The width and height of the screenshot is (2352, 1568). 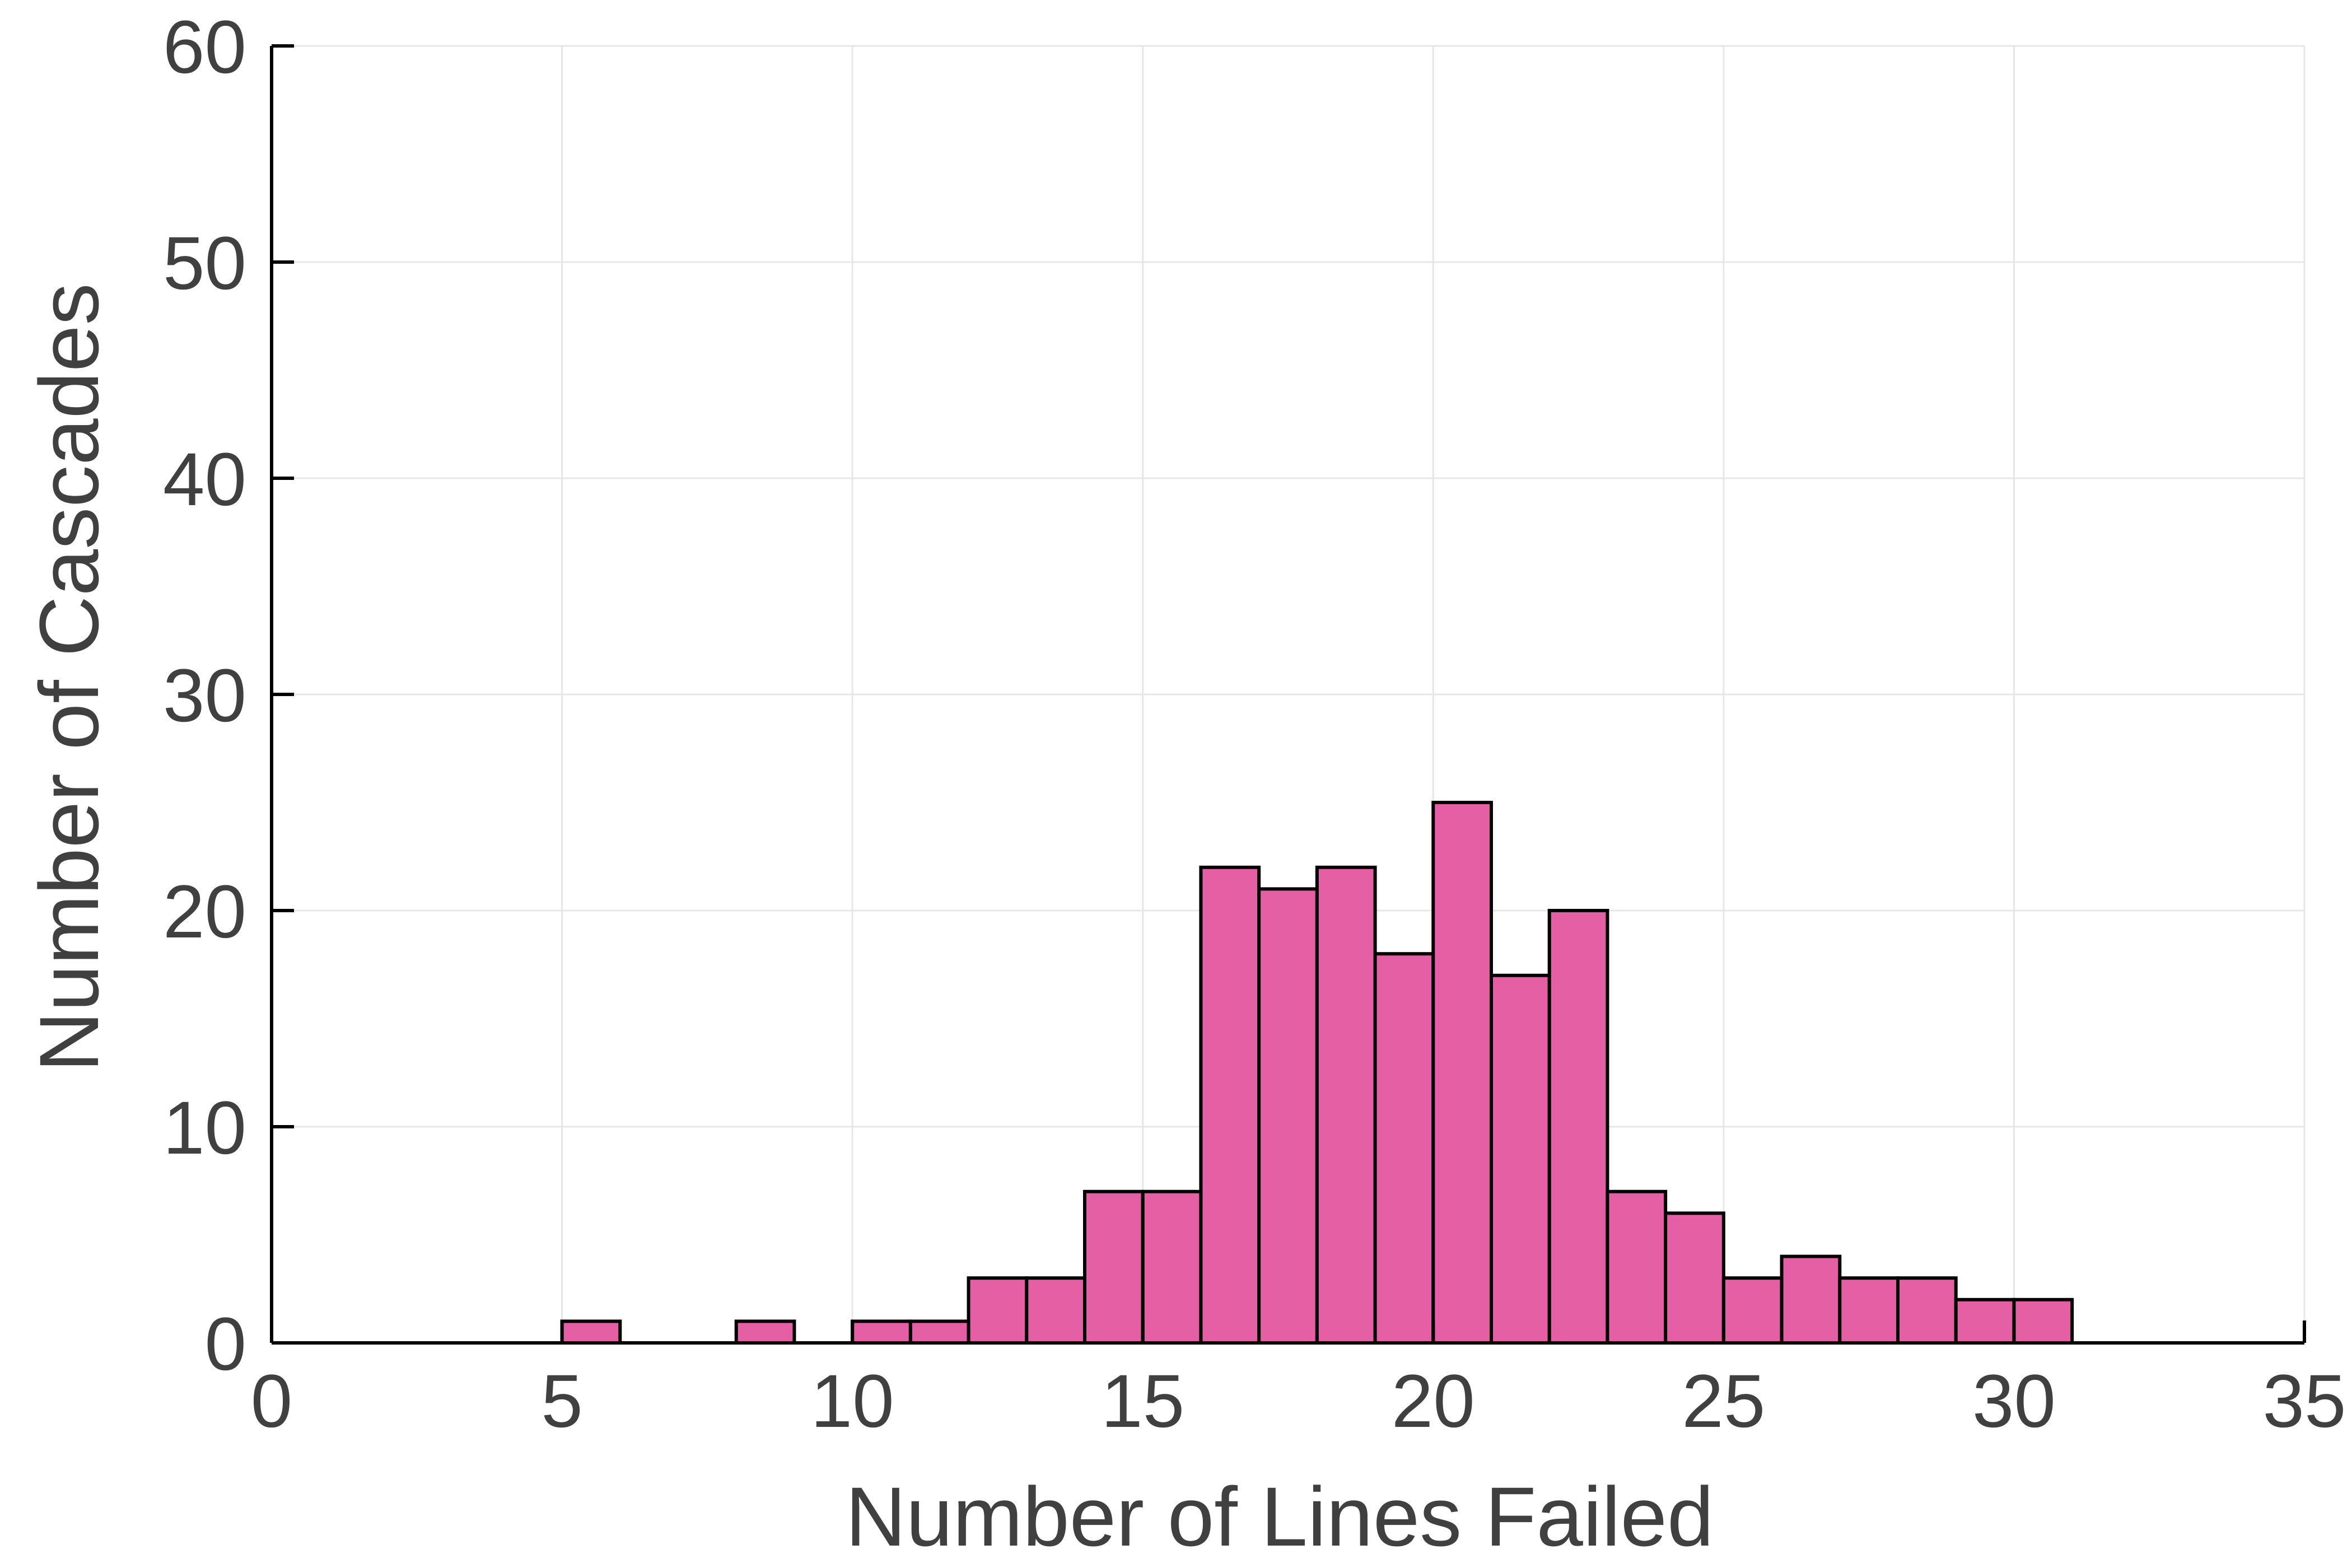 What do you see at coordinates (69, 678) in the screenshot?
I see `y-axis-title: Number of Cascades` at bounding box center [69, 678].